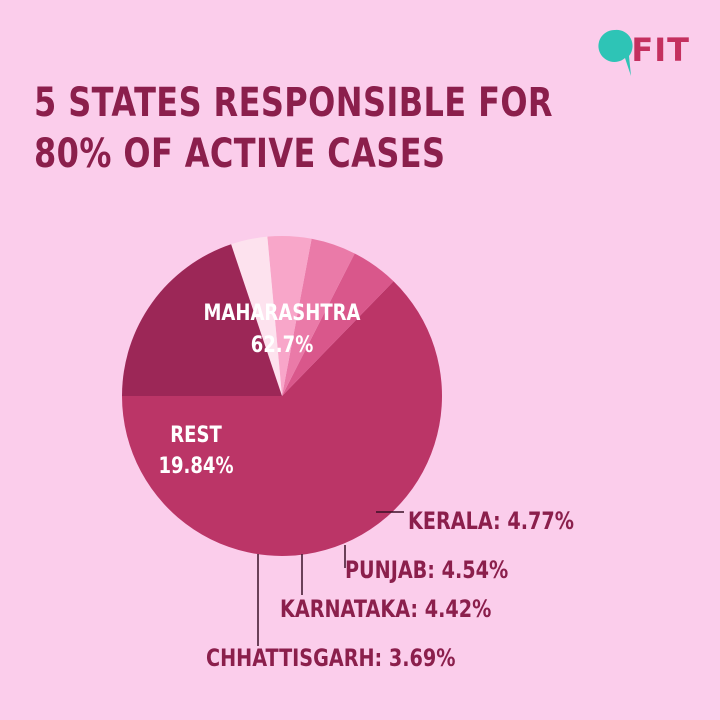 The image size is (720, 720). I want to click on fit-logo: FIT, so click(642, 54).